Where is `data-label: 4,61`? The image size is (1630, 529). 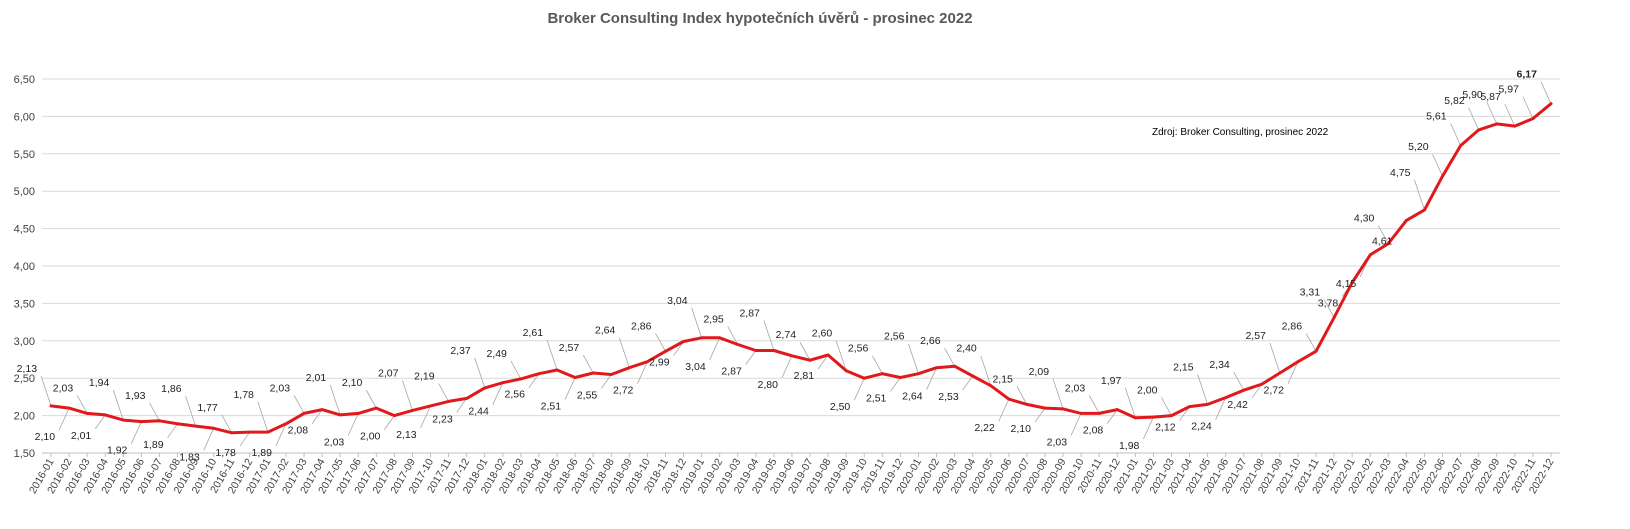
data-label: 4,61 is located at coordinates (1382, 241).